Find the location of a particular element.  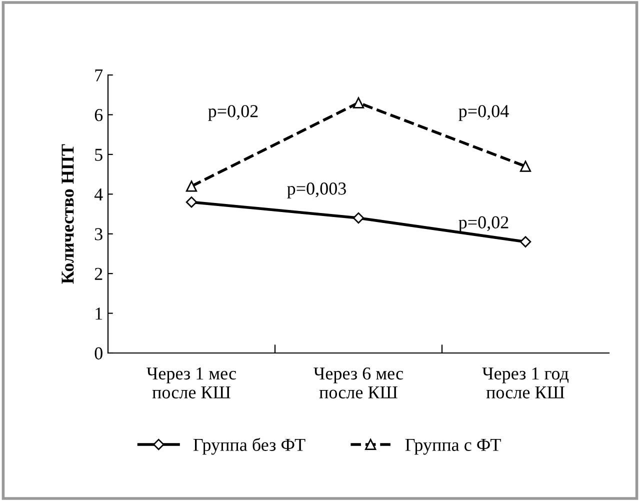

y-axis-title: Количество НПТ is located at coordinates (68, 214).